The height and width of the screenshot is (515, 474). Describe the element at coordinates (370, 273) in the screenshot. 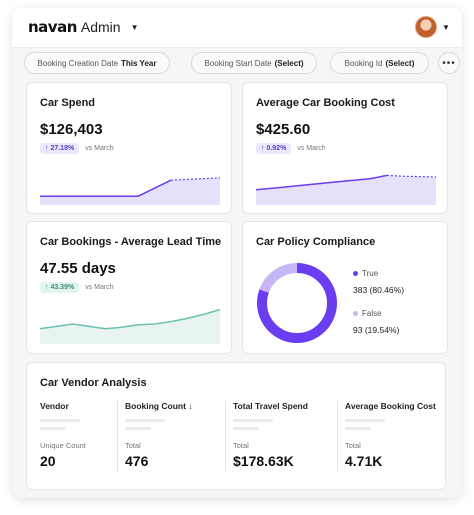

I see `legend-label-true: True` at that location.